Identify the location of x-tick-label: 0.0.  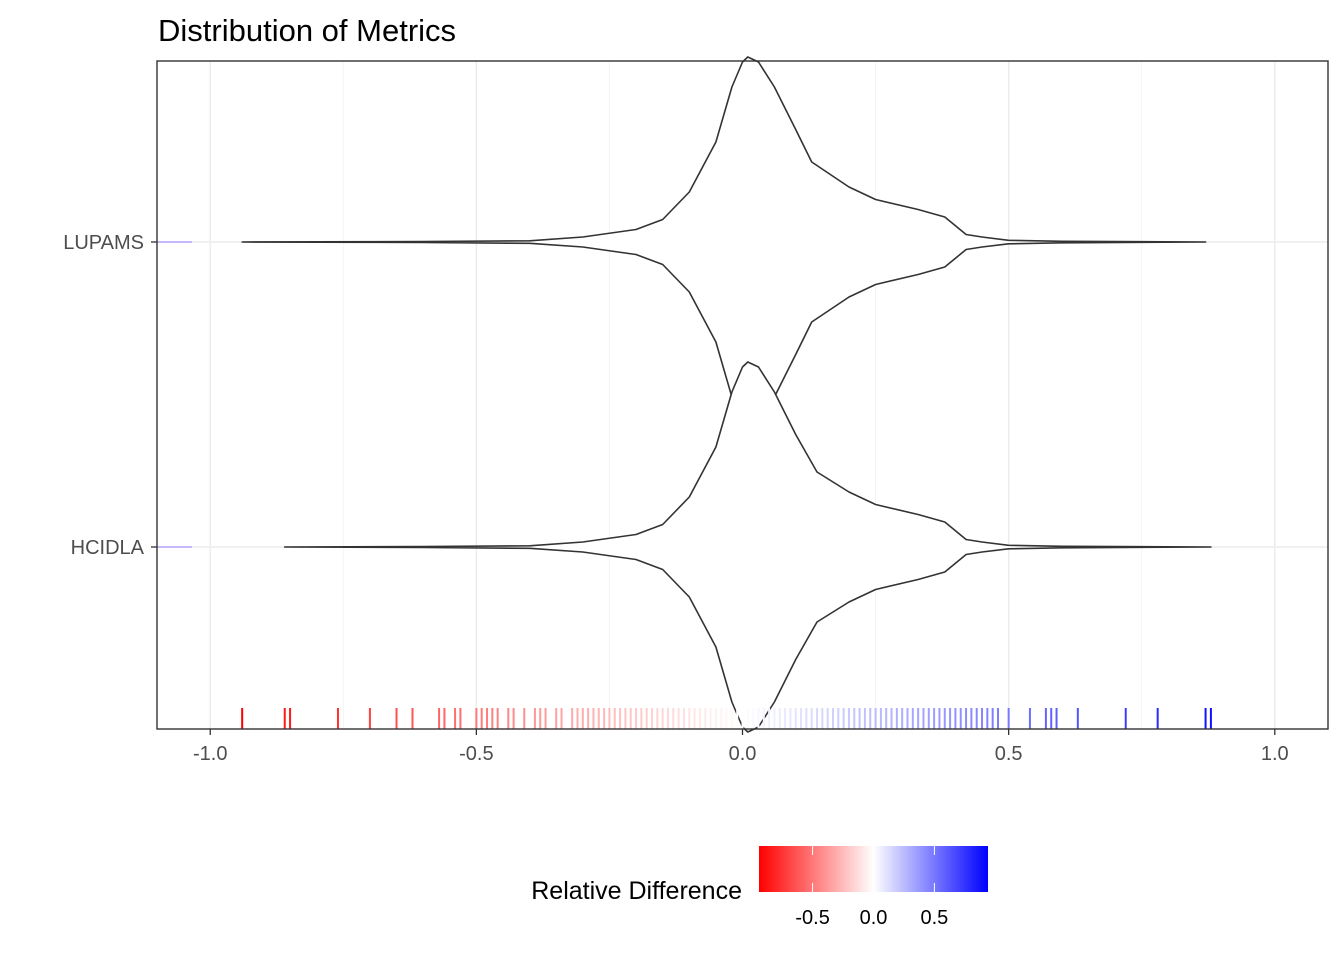
(743, 754).